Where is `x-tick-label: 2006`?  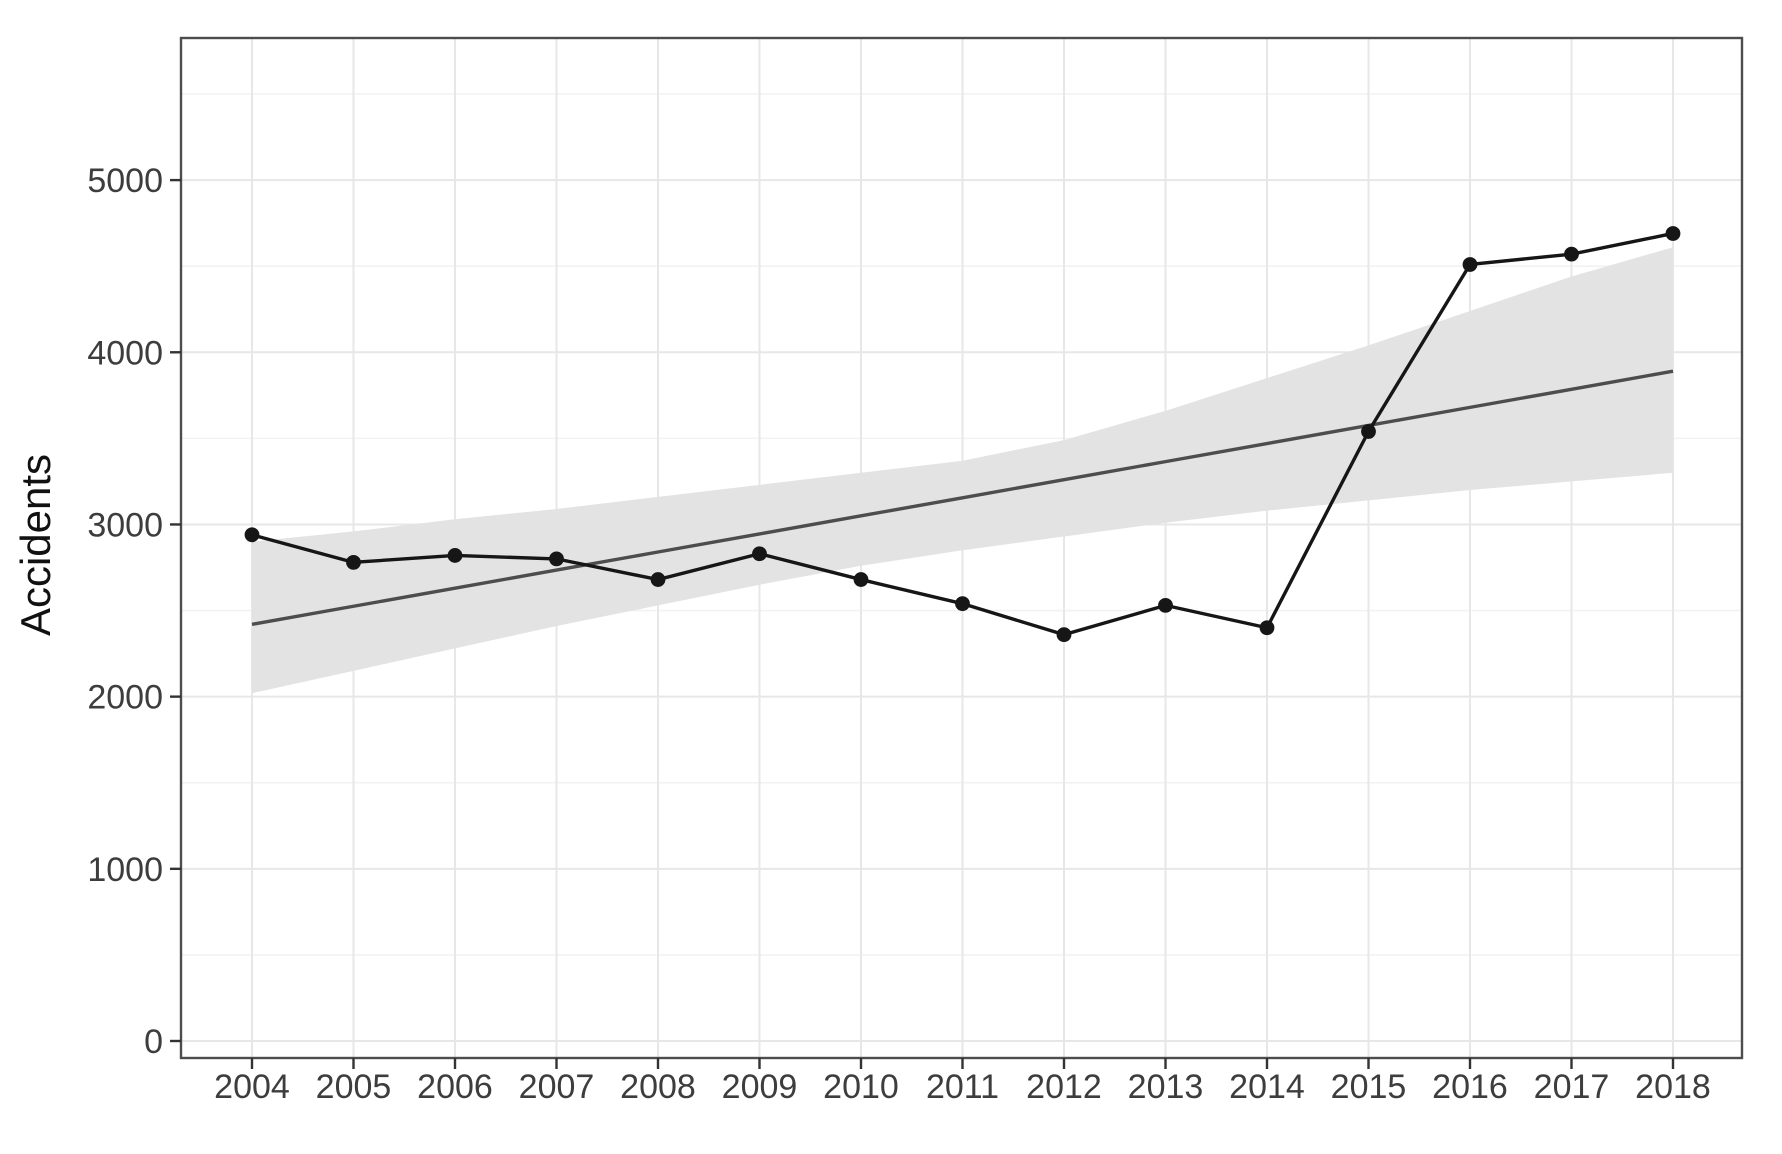 x-tick-label: 2006 is located at coordinates (455, 1087).